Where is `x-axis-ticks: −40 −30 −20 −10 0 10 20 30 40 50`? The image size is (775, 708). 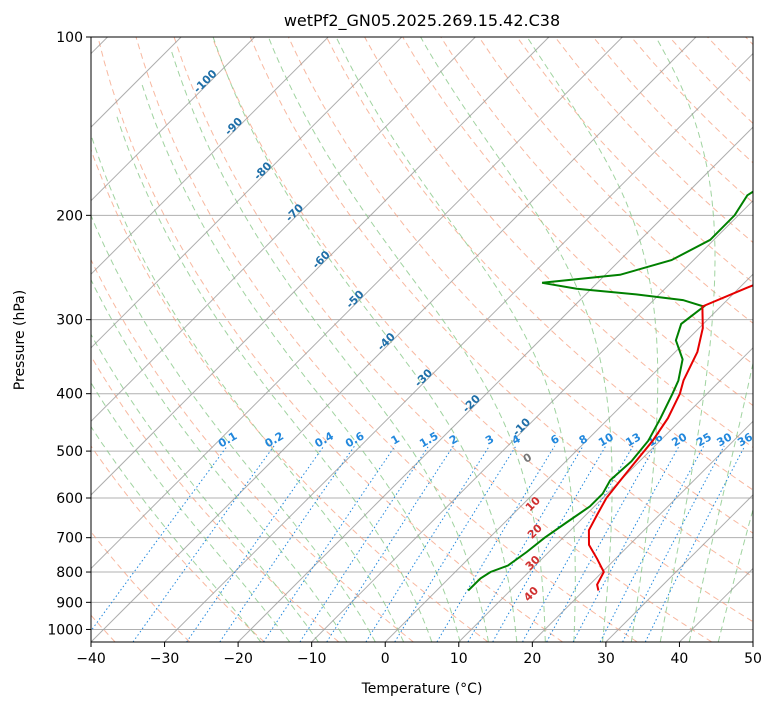
x-axis-ticks: −40 −30 −20 −10 0 10 20 30 40 50 is located at coordinates (419, 654).